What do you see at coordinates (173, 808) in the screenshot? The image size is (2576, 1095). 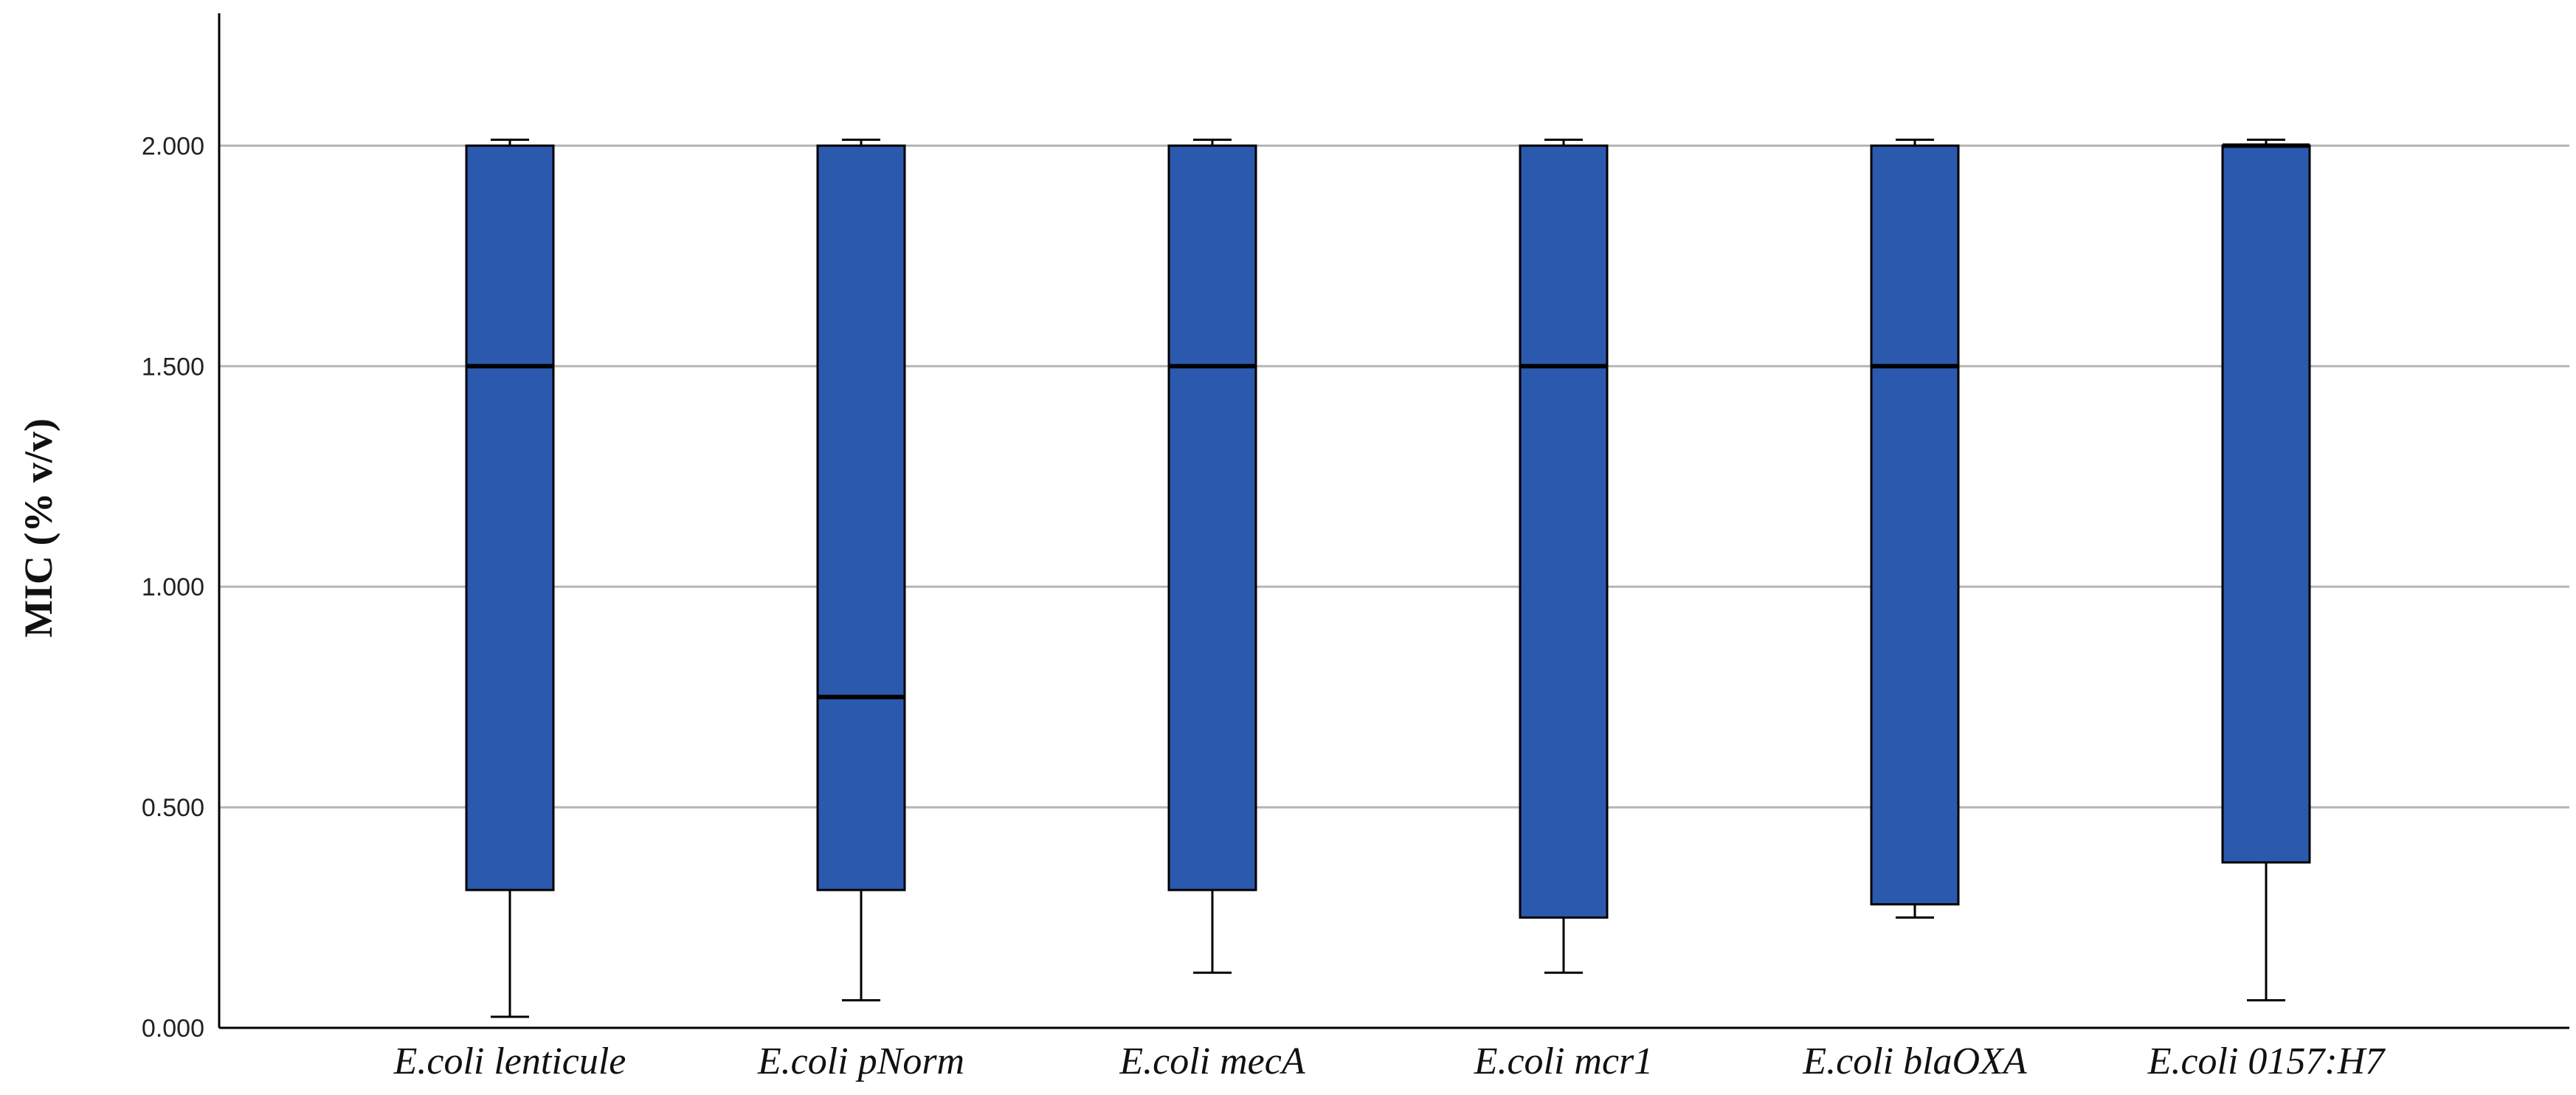 I see `y-tick-label: 0.500` at bounding box center [173, 808].